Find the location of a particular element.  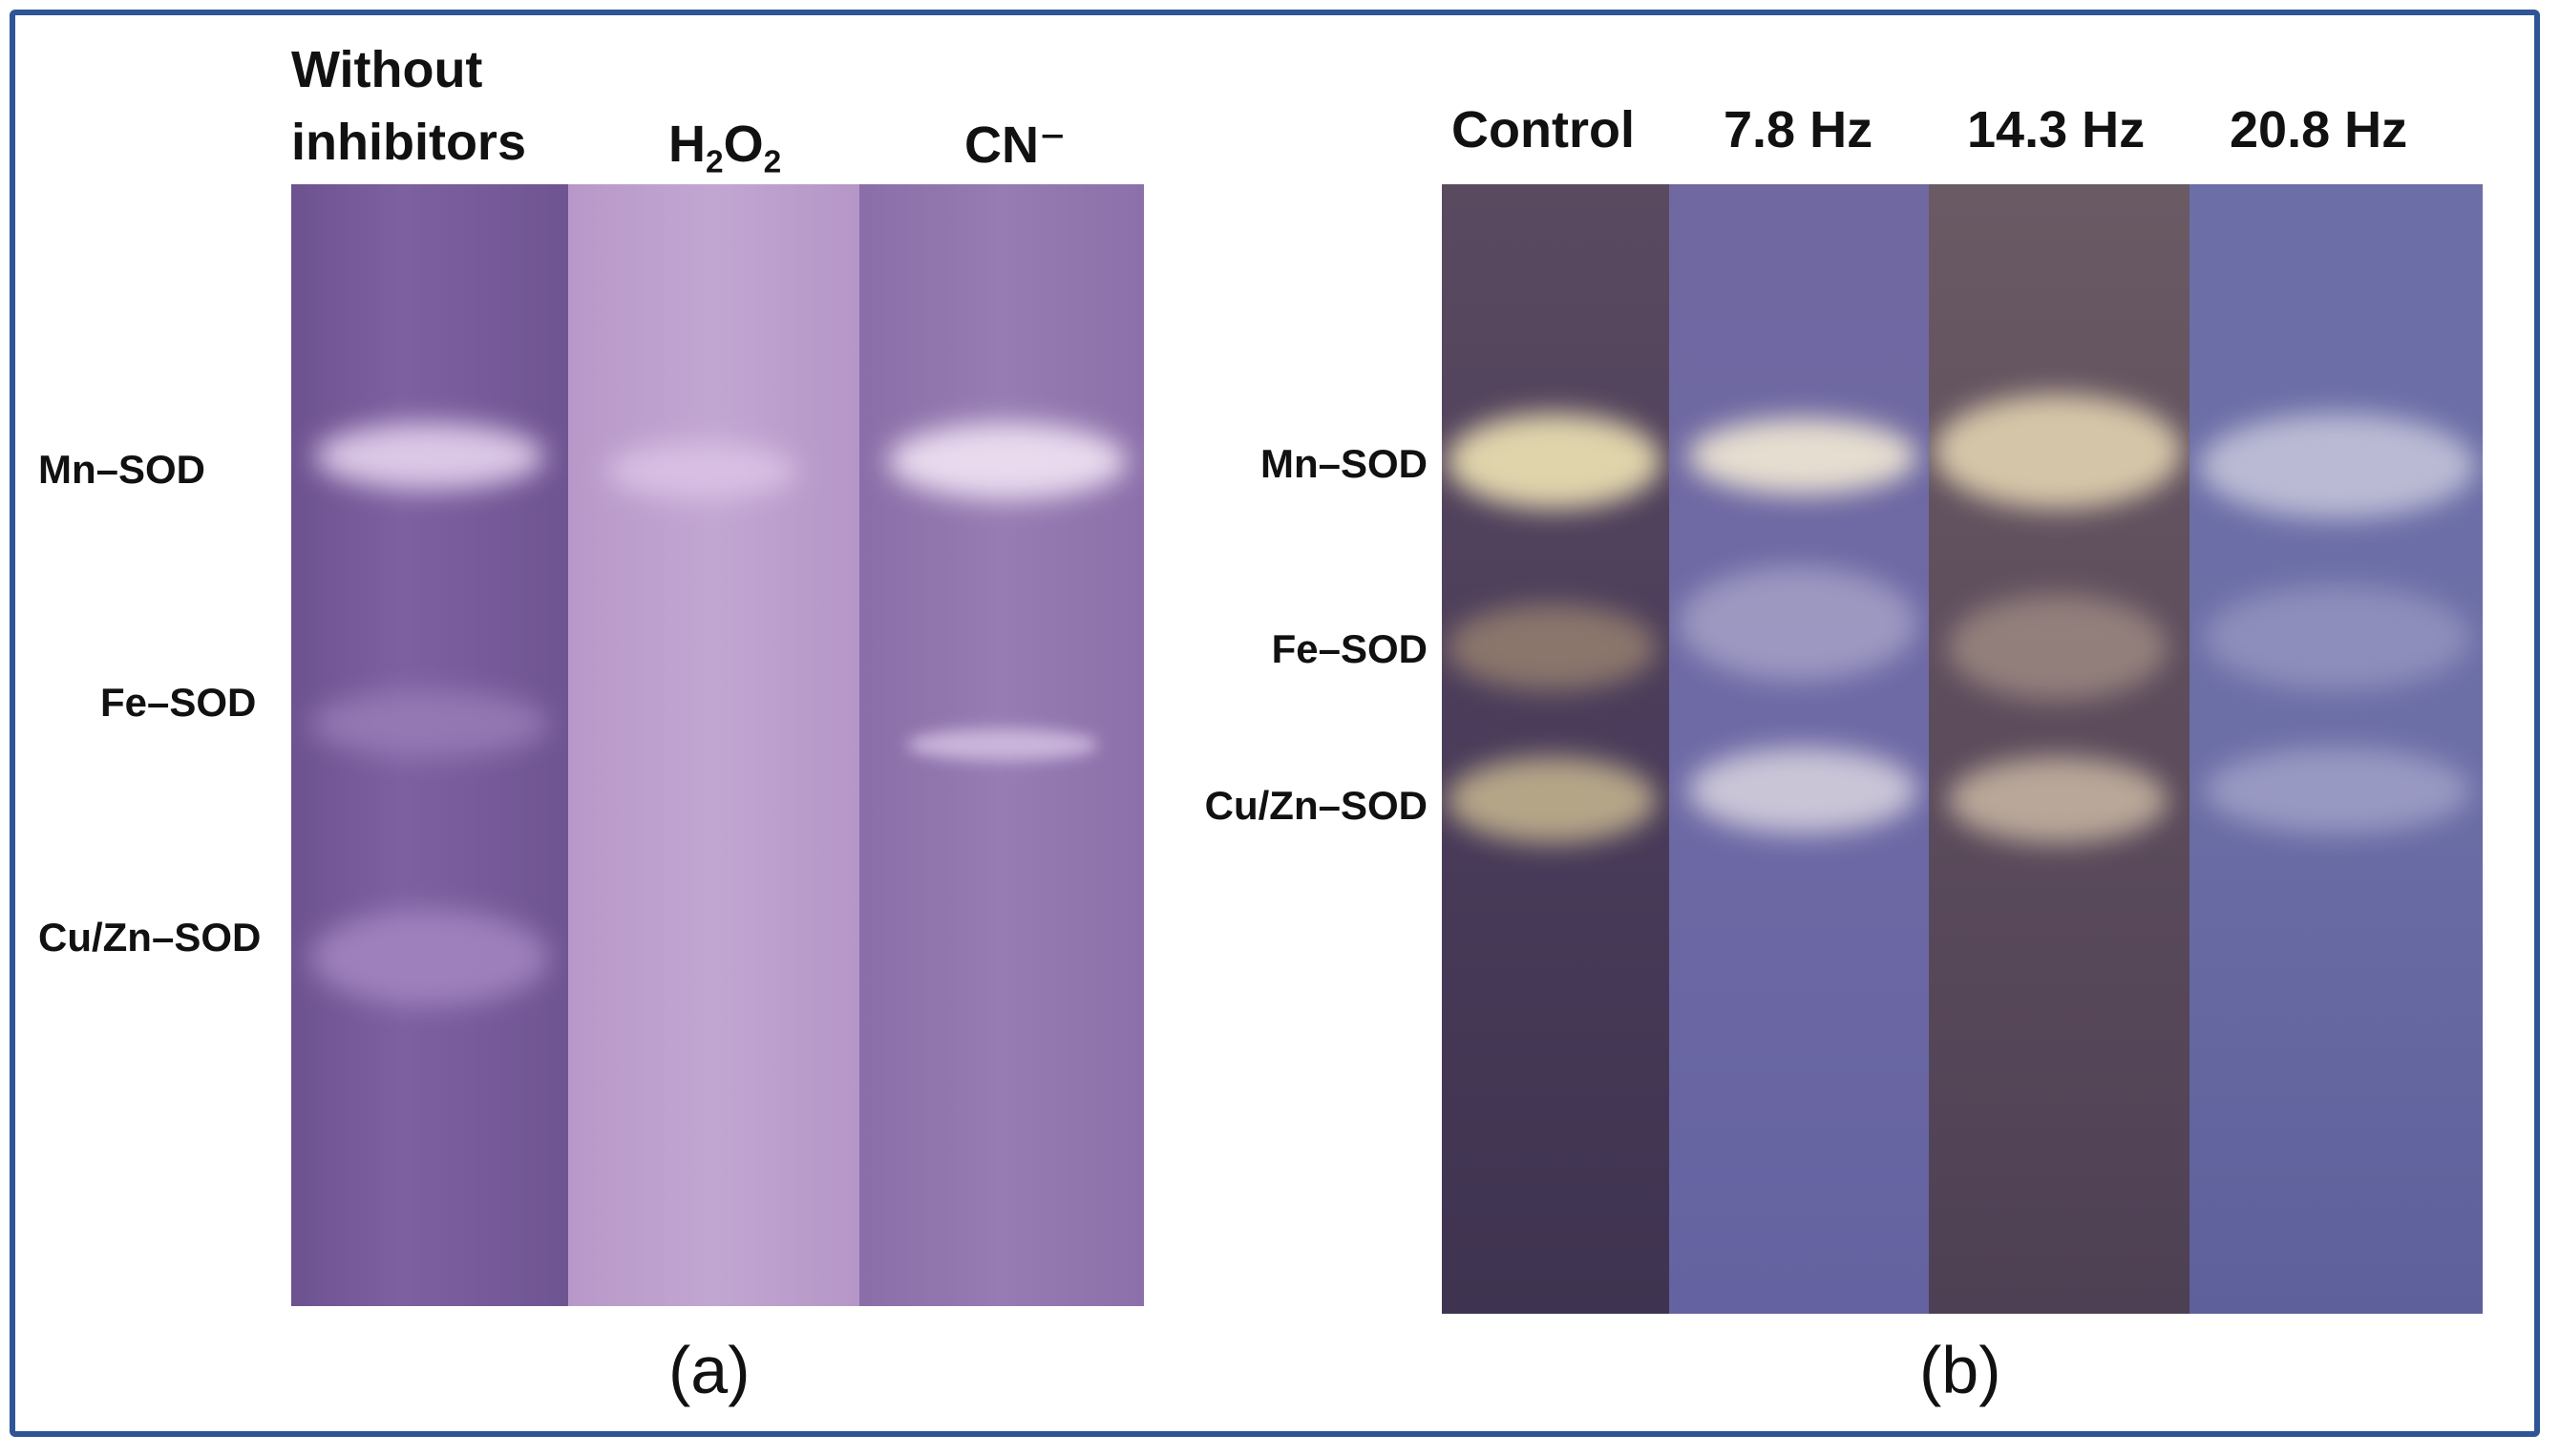

gel-lane-20-8-hz is located at coordinates (2336, 749).